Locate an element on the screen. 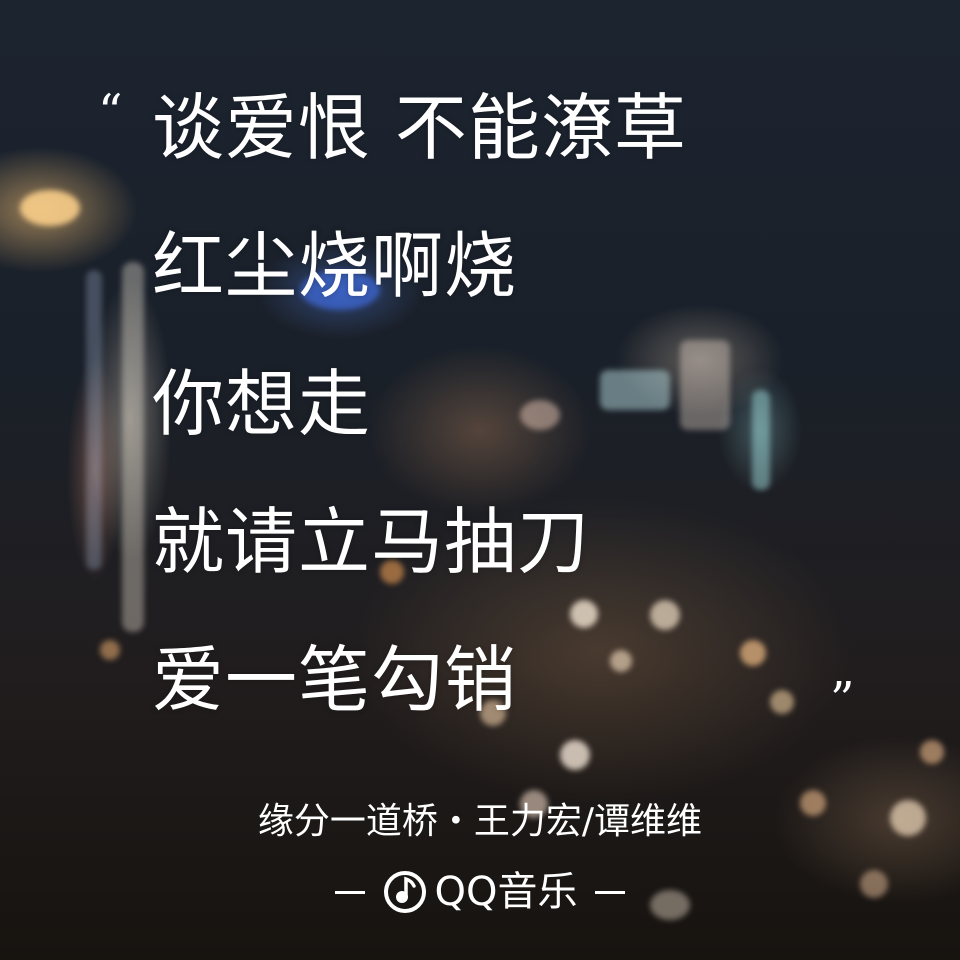 The image size is (960, 960). left-dash is located at coordinates (349, 892).